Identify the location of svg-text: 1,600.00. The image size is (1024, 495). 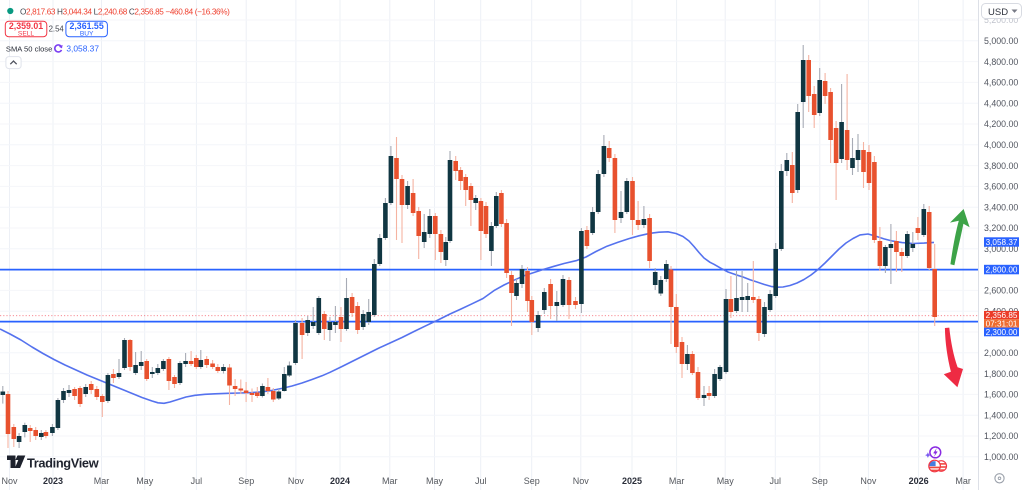
(1001, 395).